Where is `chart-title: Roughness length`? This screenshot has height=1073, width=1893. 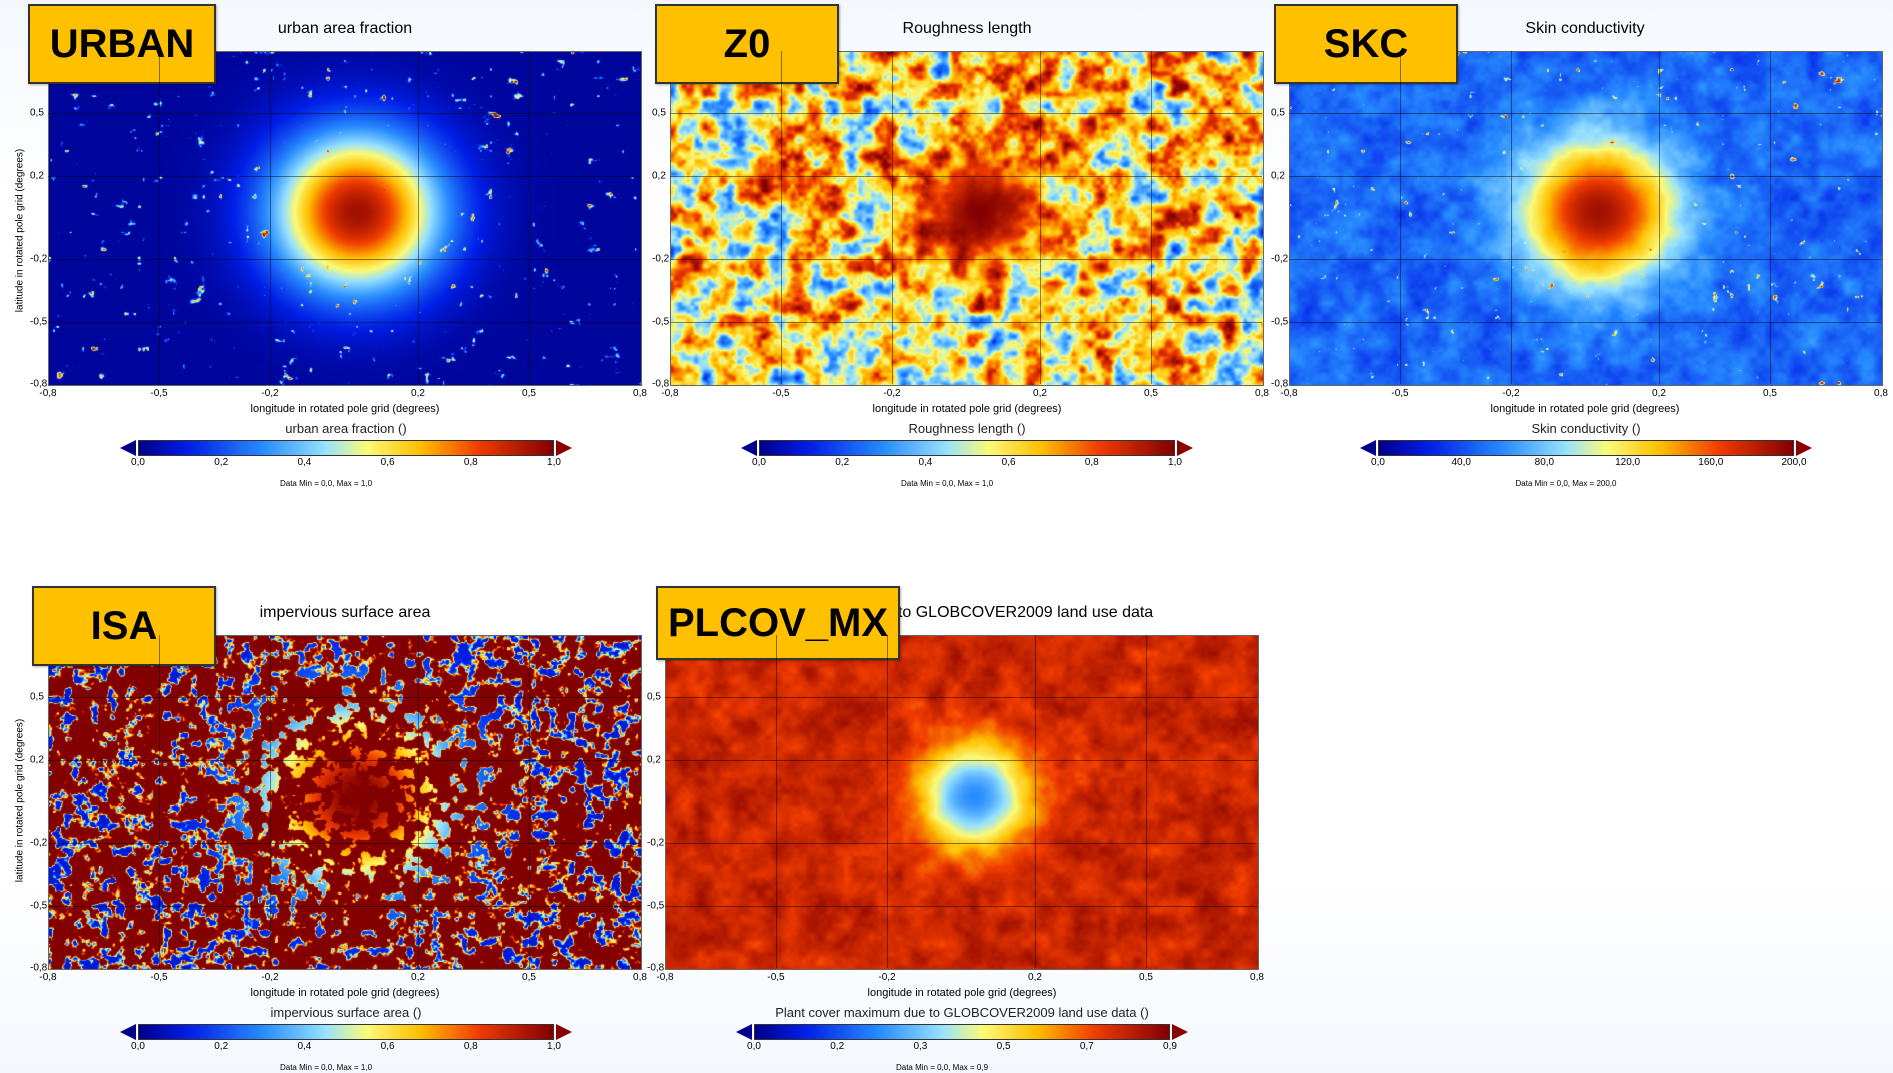
chart-title: Roughness length is located at coordinates (967, 28).